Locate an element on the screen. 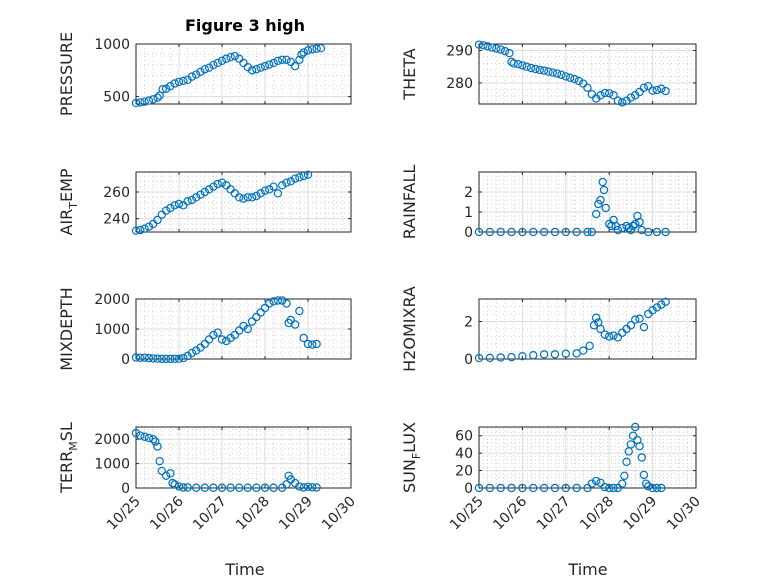  x-axis-label-right: Time is located at coordinates (587, 569).